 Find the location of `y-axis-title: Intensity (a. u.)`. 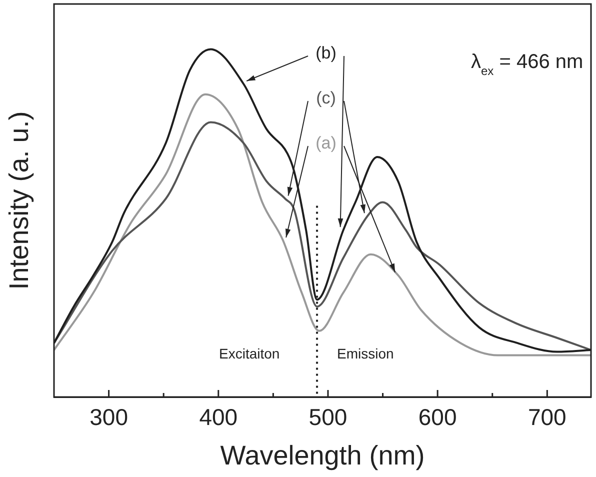

y-axis-title: Intensity (a. u.) is located at coordinates (19, 200).